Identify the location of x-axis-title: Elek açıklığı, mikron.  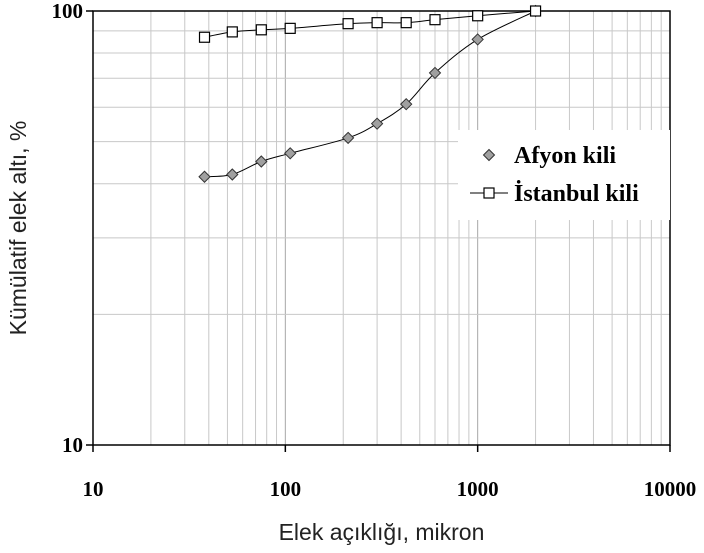
(382, 532).